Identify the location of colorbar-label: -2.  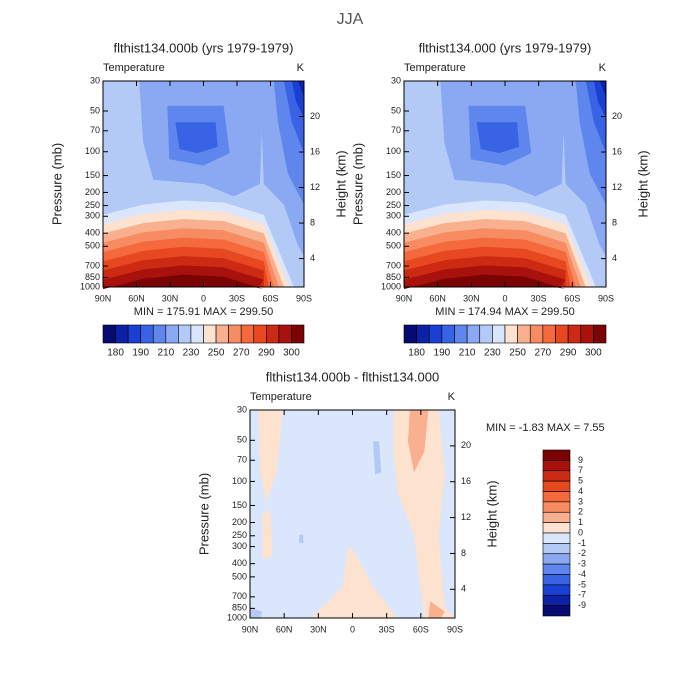
(582, 553).